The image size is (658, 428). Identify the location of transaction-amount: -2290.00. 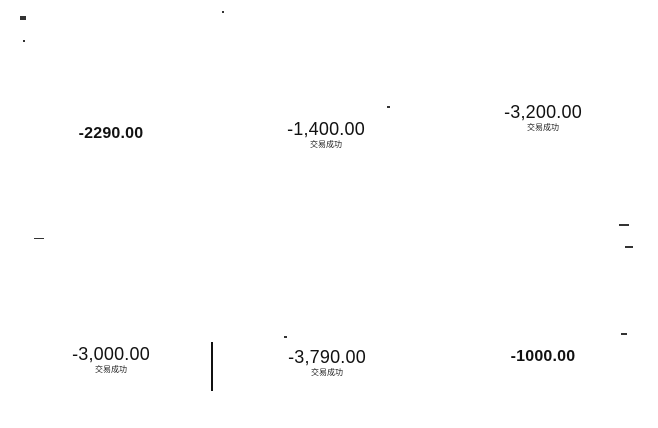
(111, 133).